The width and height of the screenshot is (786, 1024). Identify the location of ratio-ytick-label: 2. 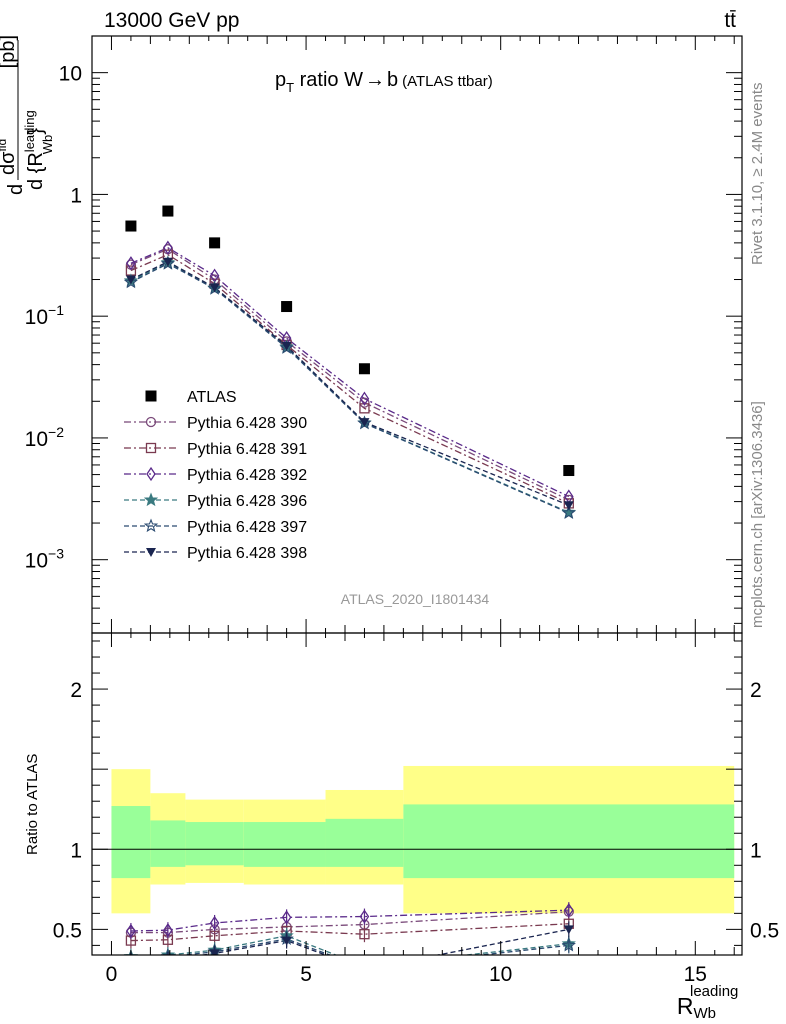
(76, 690).